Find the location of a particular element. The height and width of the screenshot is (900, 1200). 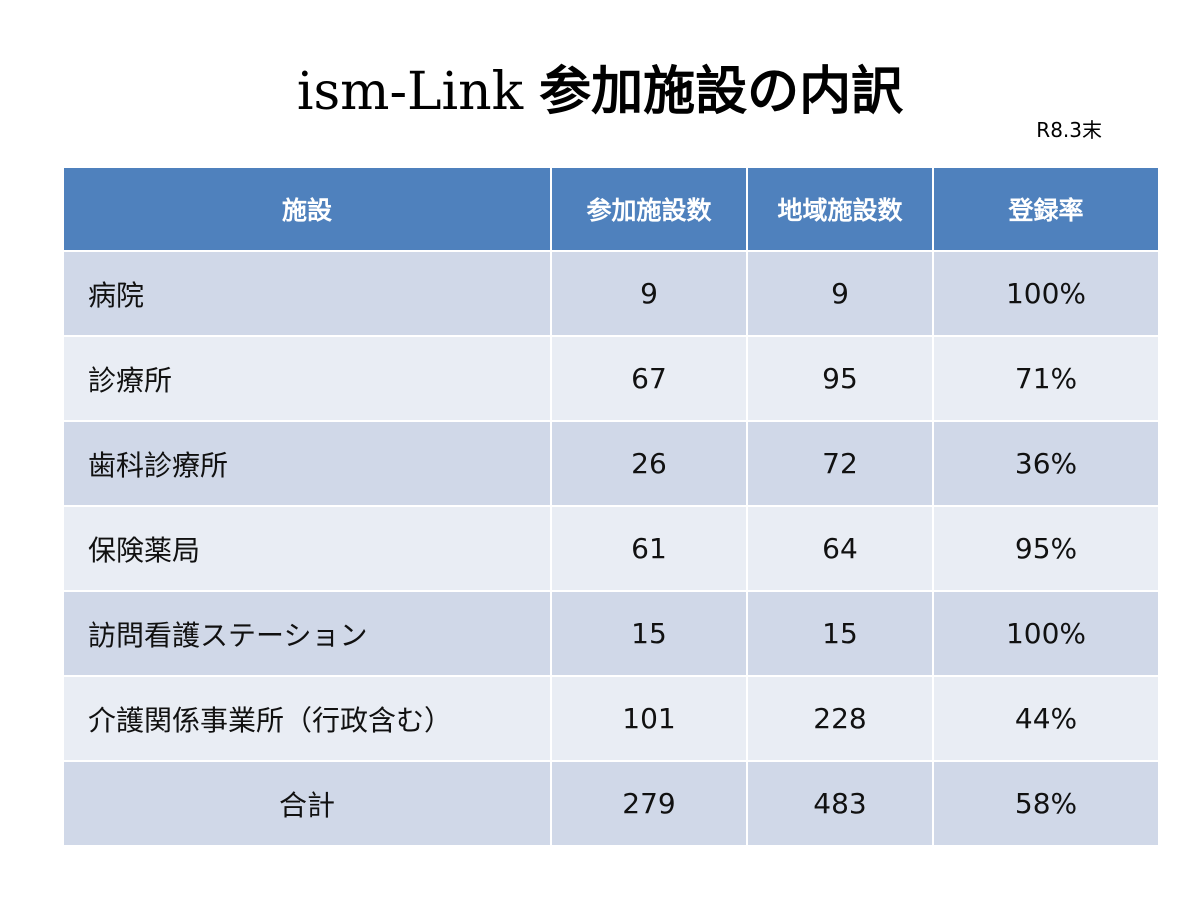

table-row: 介護関係事業所（行政含む） 101 228 44% is located at coordinates (611, 718).